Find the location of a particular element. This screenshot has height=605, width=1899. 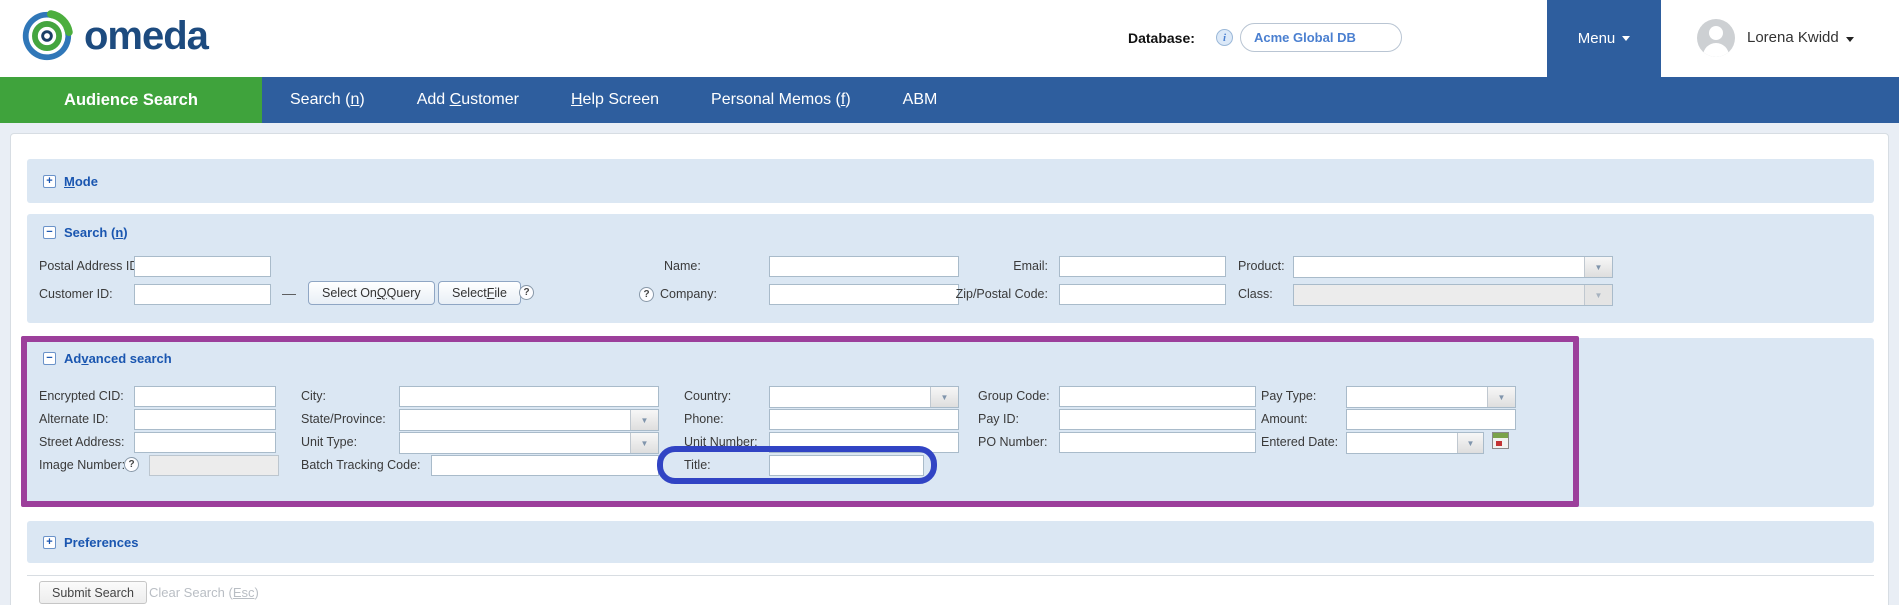

nav-item-add-customer: Add Customer is located at coordinates (467, 99).